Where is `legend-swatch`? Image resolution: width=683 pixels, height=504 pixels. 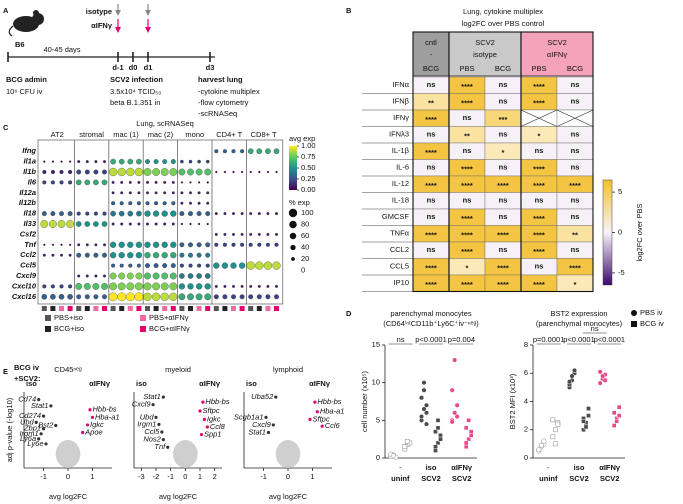
legend-swatch is located at coordinates (48, 318).